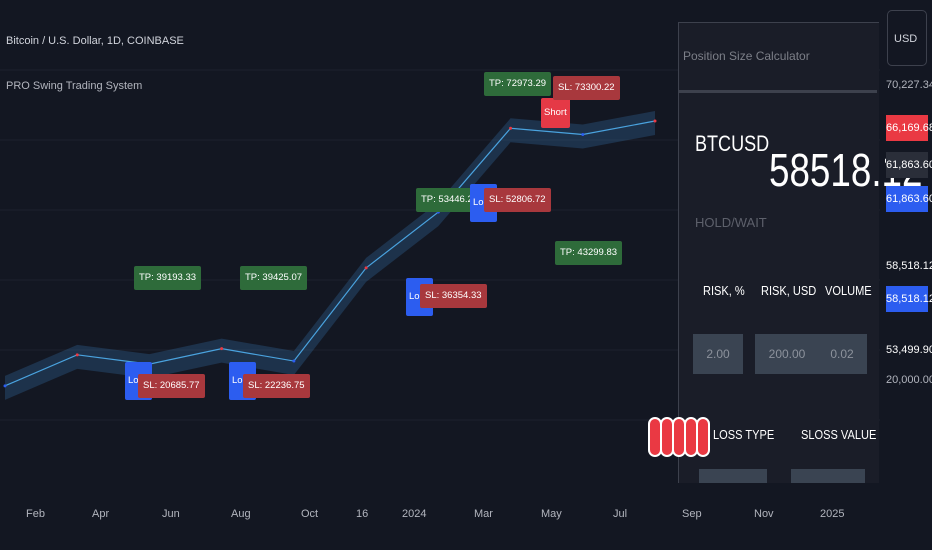 This screenshot has height=550, width=932. What do you see at coordinates (732, 143) in the screenshot?
I see `calculator-symbol: BTCUSD` at bounding box center [732, 143].